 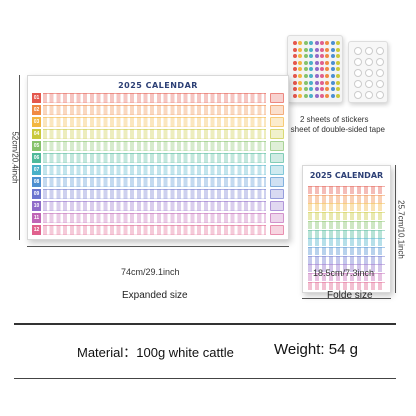 I want to click on month-row: 04, so click(x=158, y=133).